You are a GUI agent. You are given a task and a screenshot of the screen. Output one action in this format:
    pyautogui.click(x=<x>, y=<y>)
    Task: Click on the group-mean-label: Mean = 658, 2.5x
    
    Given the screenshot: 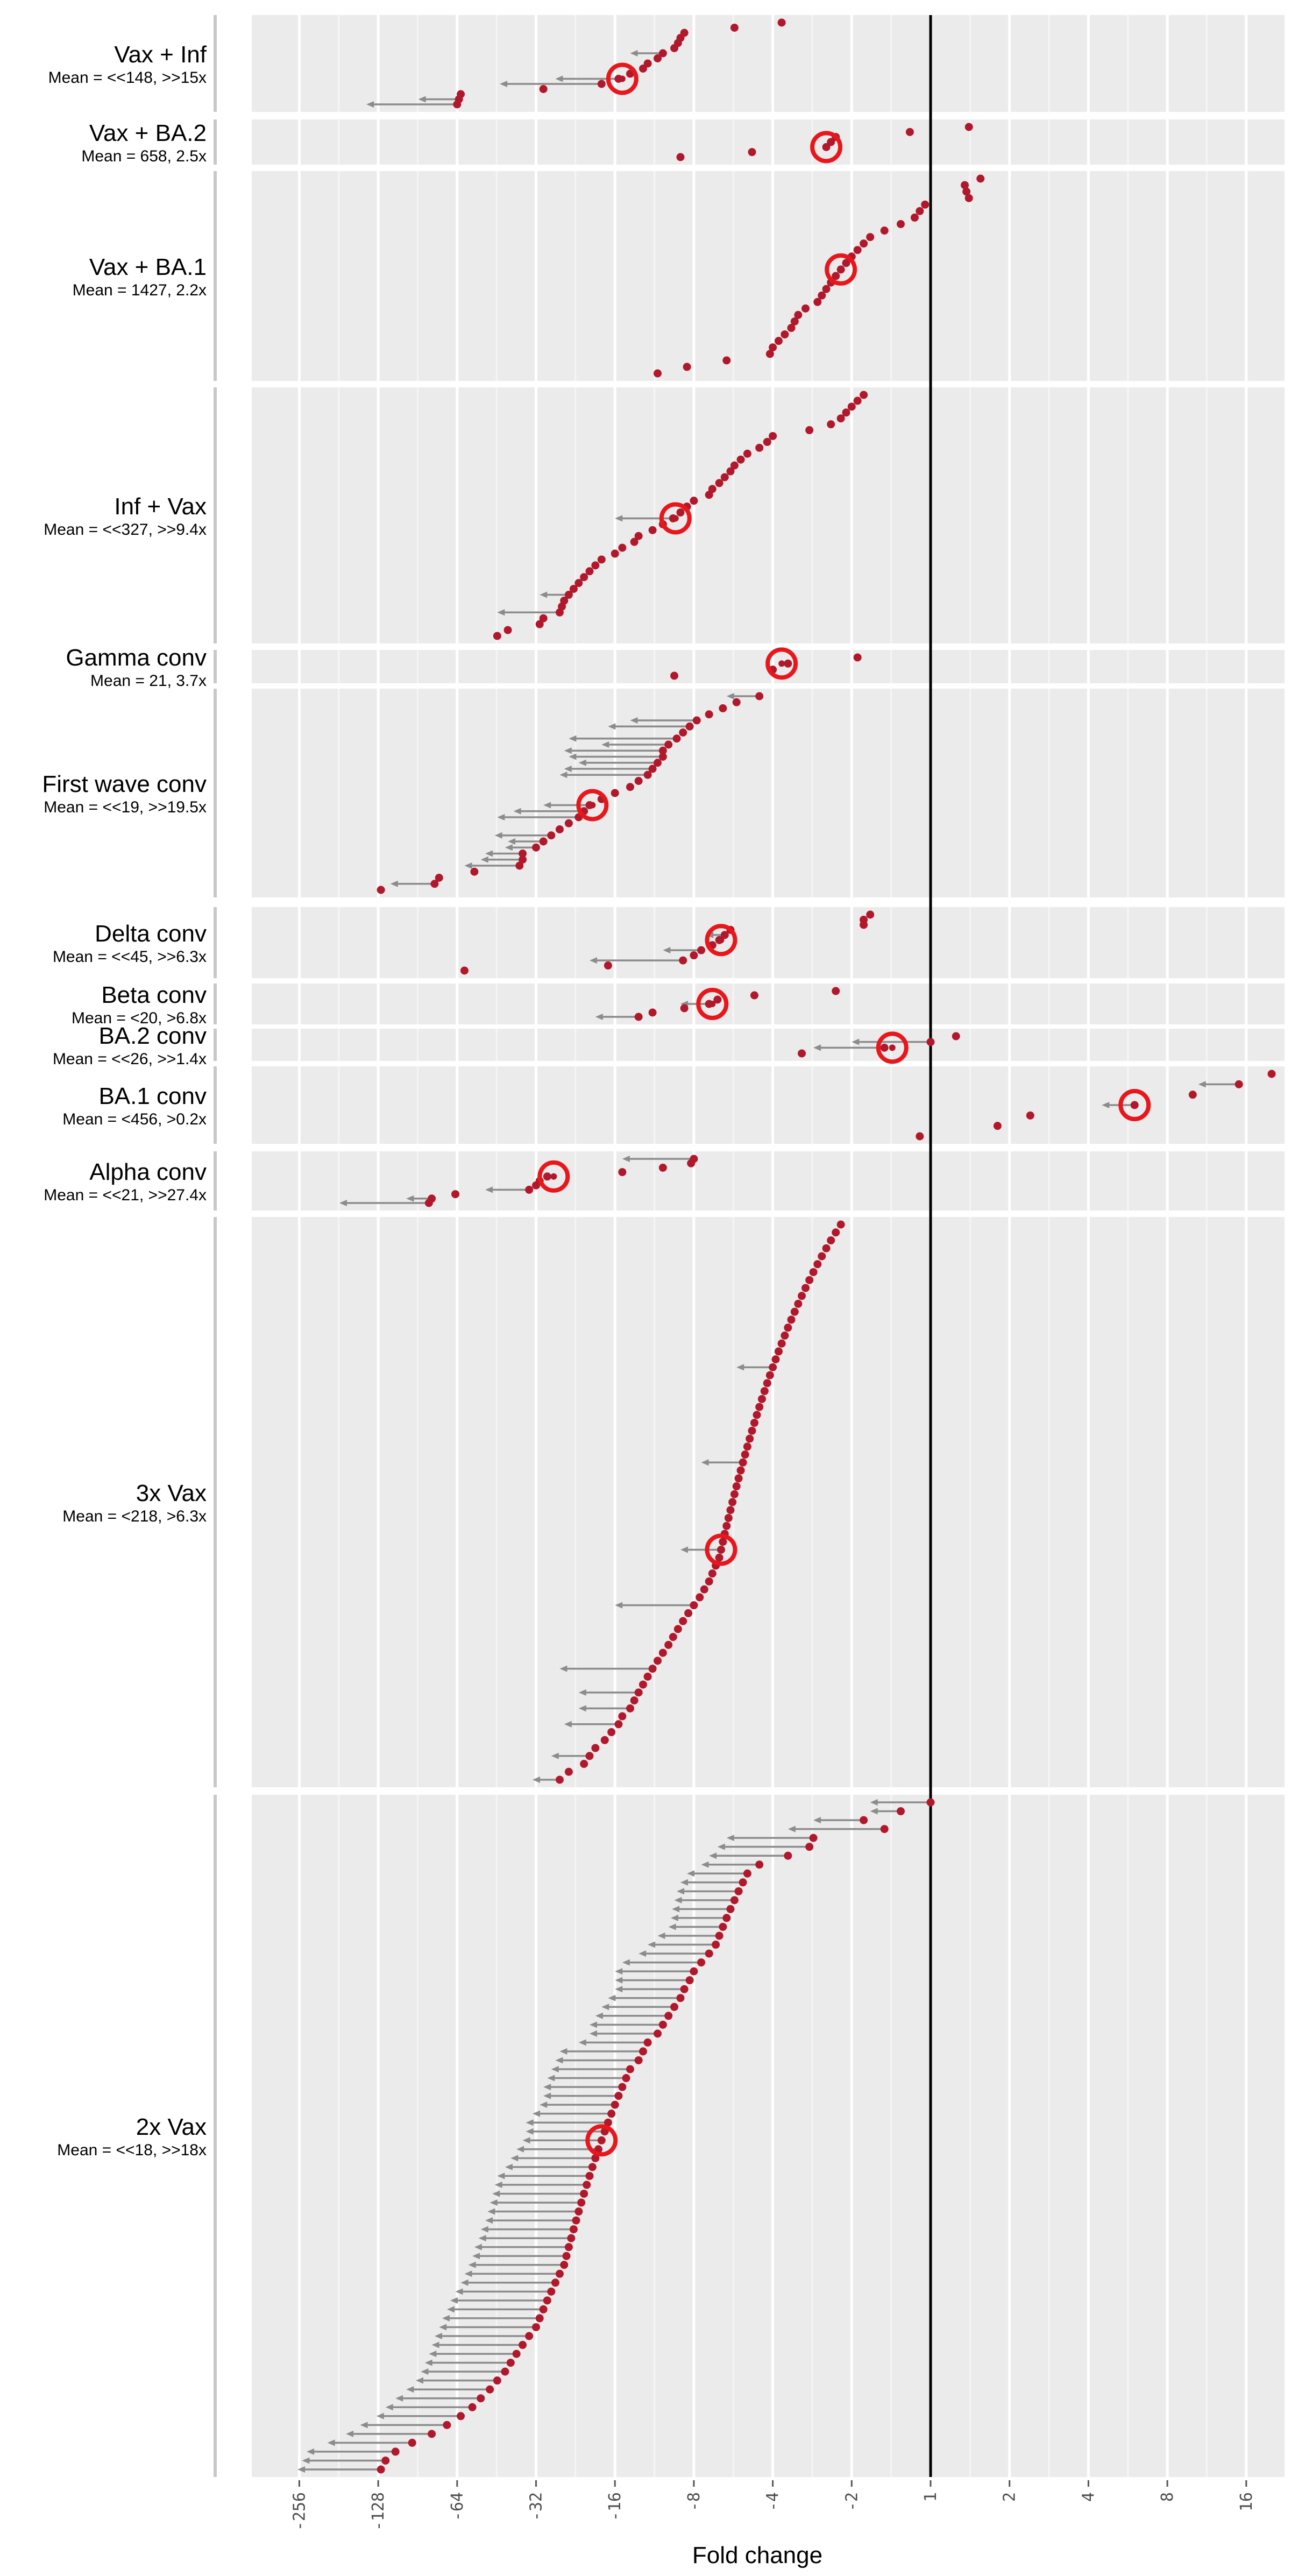 What is the action you would take?
    pyautogui.click(x=144, y=156)
    